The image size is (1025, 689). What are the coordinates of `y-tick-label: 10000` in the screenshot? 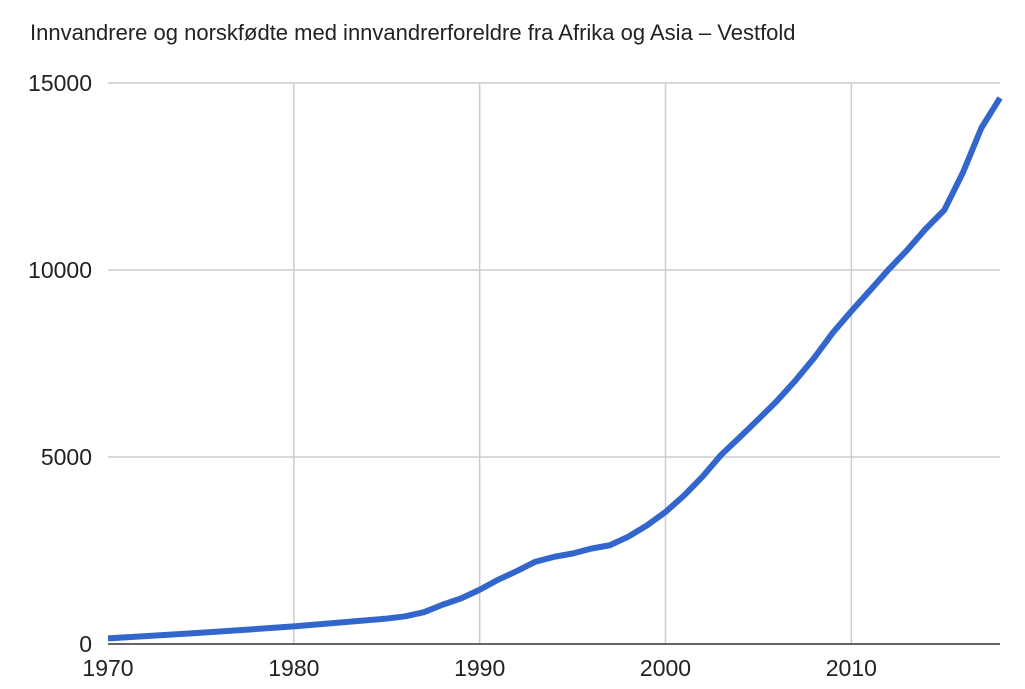 It's located at (60, 270).